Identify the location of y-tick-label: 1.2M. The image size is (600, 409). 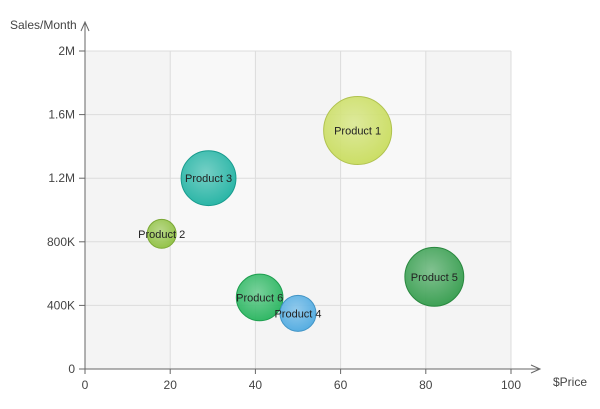
(61, 178).